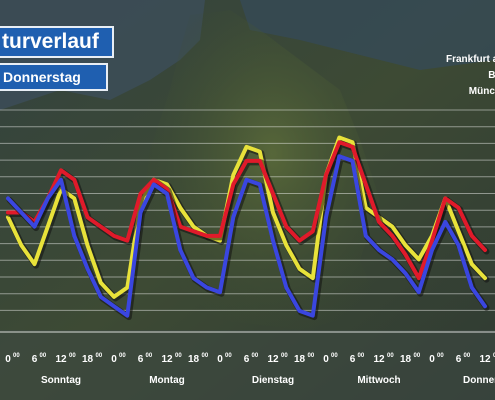  Describe the element at coordinates (54, 77) in the screenshot. I see `chart-subtitle: Donnerstag` at that location.